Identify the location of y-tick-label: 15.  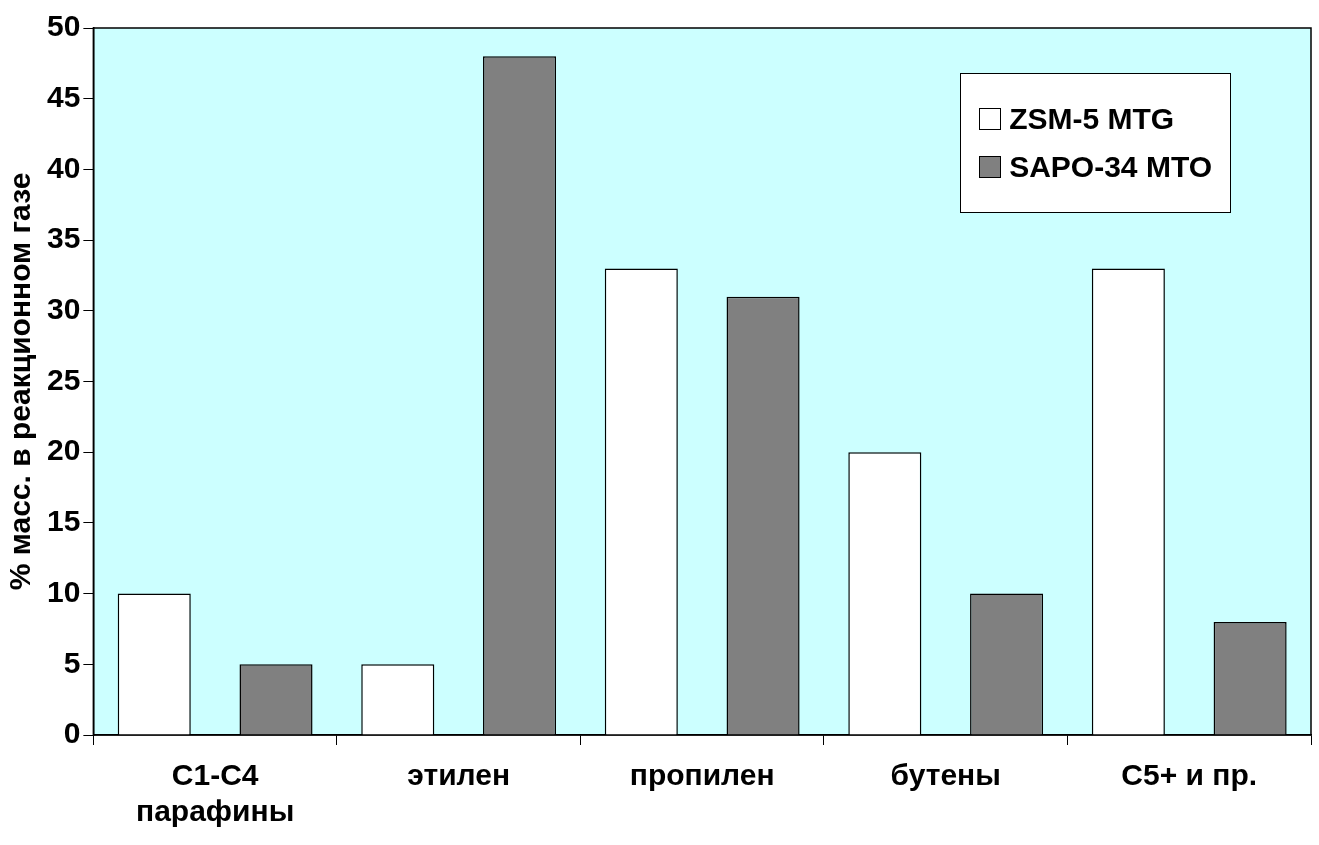
(63, 521).